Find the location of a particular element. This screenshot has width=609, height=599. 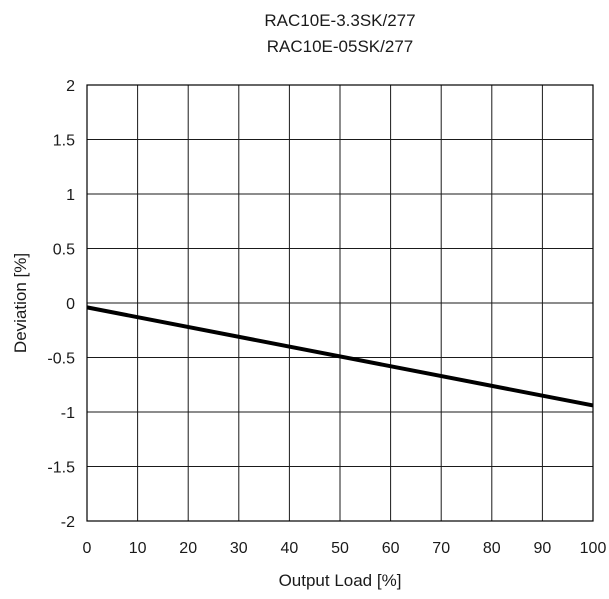

x-tick-label: 0 is located at coordinates (87, 548).